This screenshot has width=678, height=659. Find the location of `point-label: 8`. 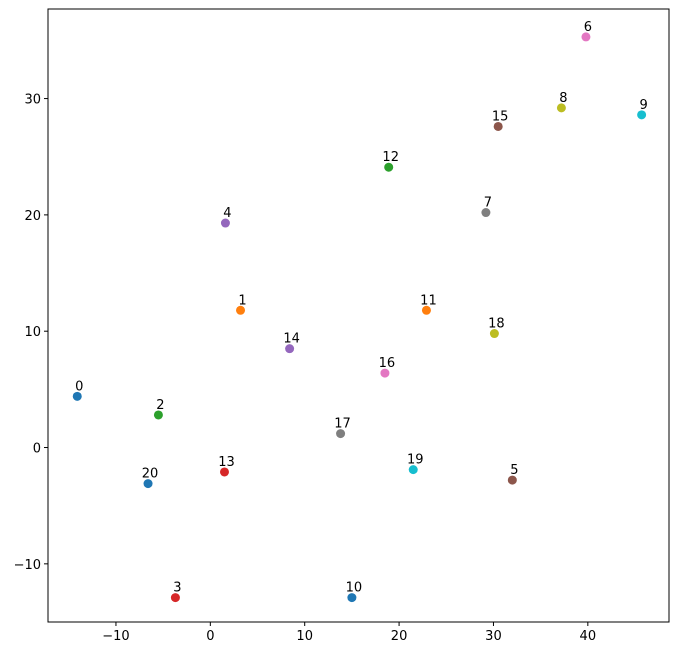

point-label: 8 is located at coordinates (563, 98).